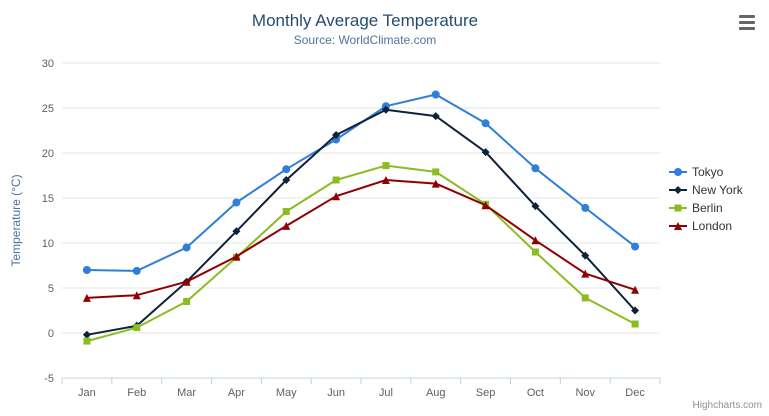  Describe the element at coordinates (535, 393) in the screenshot. I see `x-tick-label: Oct` at that location.